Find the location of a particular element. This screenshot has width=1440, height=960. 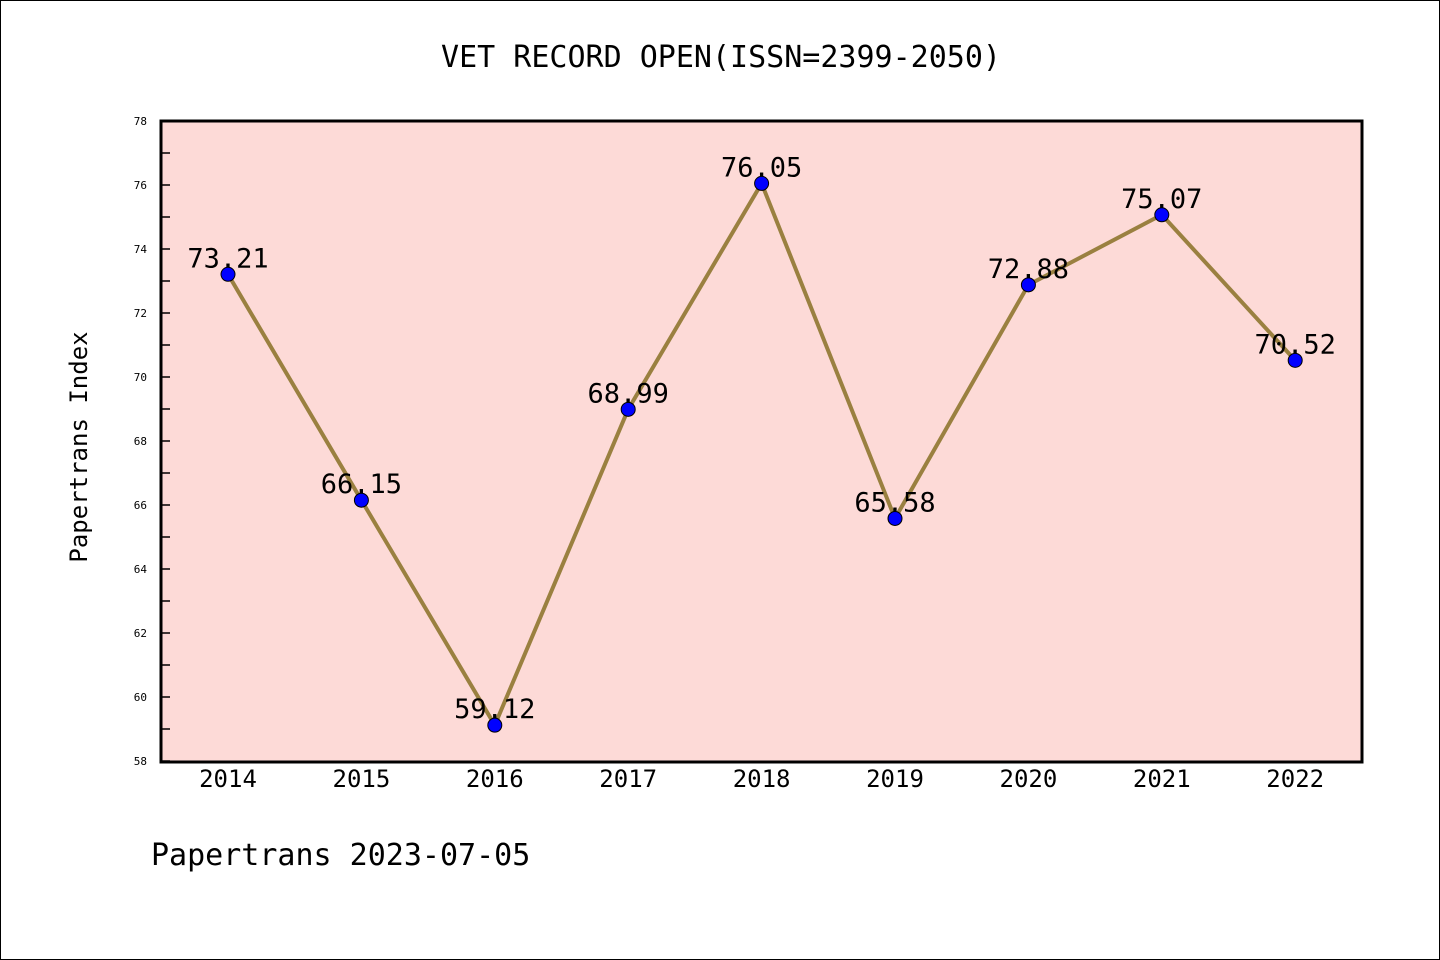

y-tick-label: 64 is located at coordinates (141, 569).